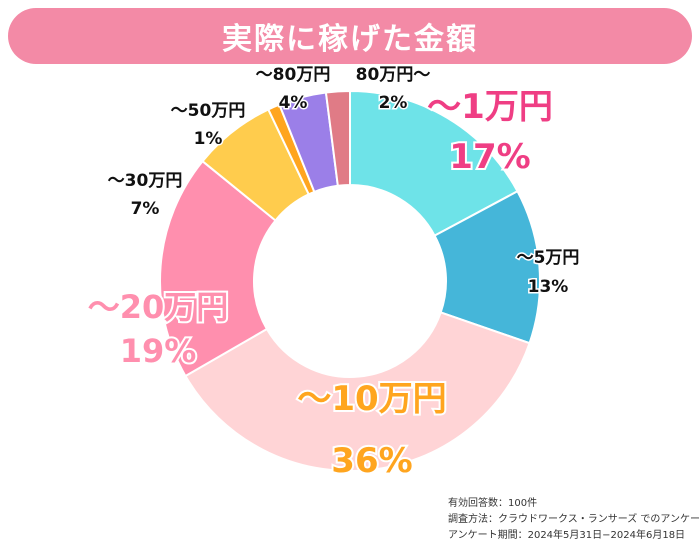 The width and height of the screenshot is (700, 550). Describe the element at coordinates (208, 111) in the screenshot. I see `category-label-6: 〜50万円` at that location.